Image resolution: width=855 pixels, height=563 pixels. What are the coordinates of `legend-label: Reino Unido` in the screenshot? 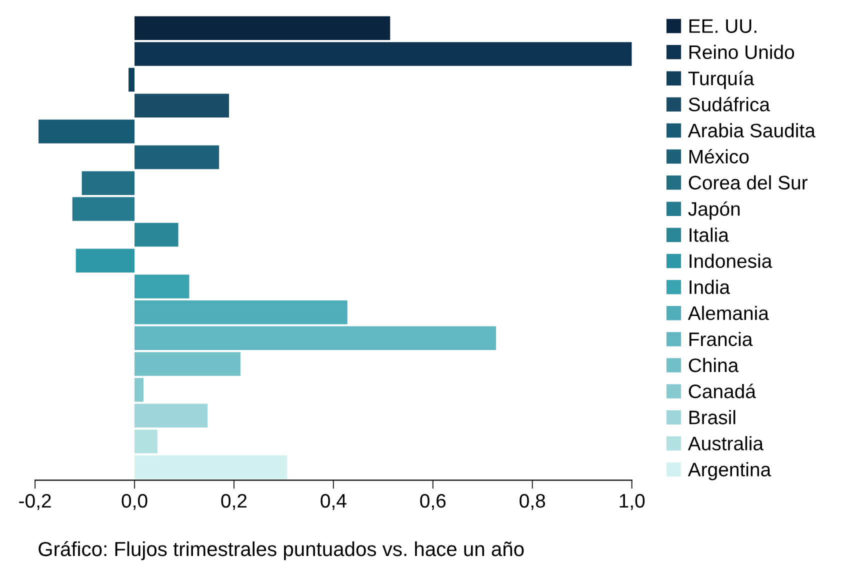 It's located at (741, 52).